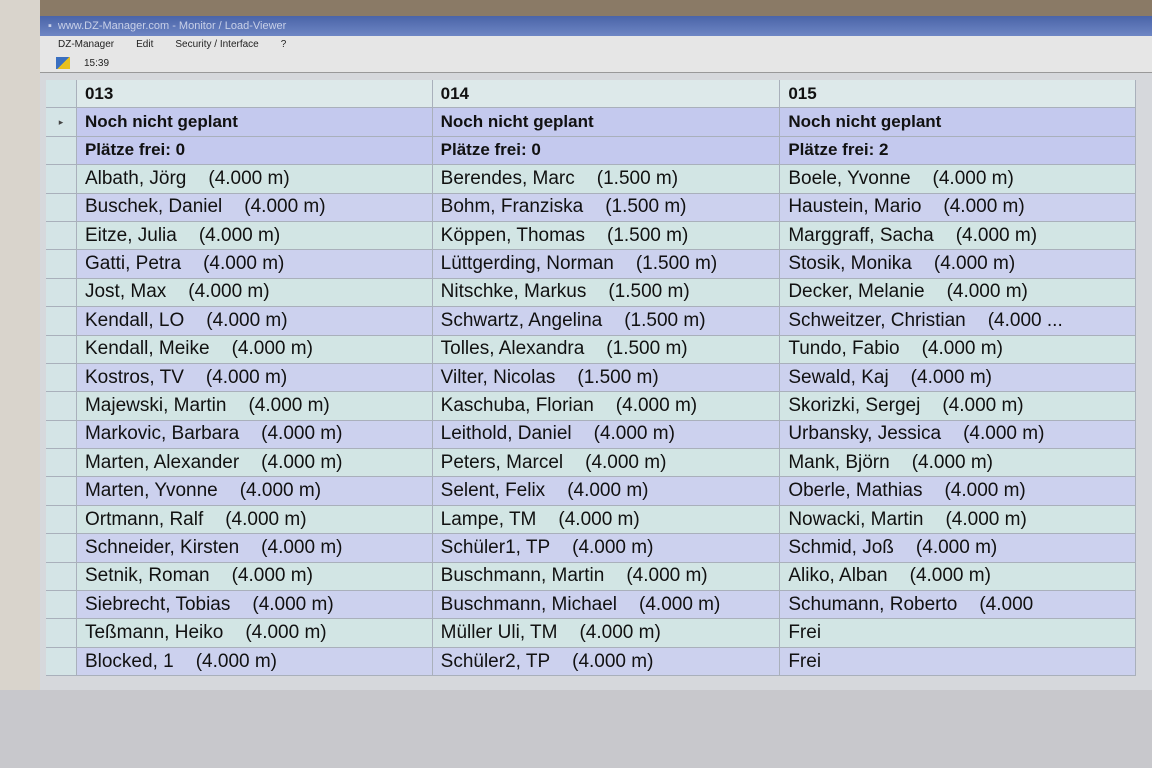 The height and width of the screenshot is (768, 1152). Describe the element at coordinates (283, 44) in the screenshot. I see `menu-help: ?` at that location.